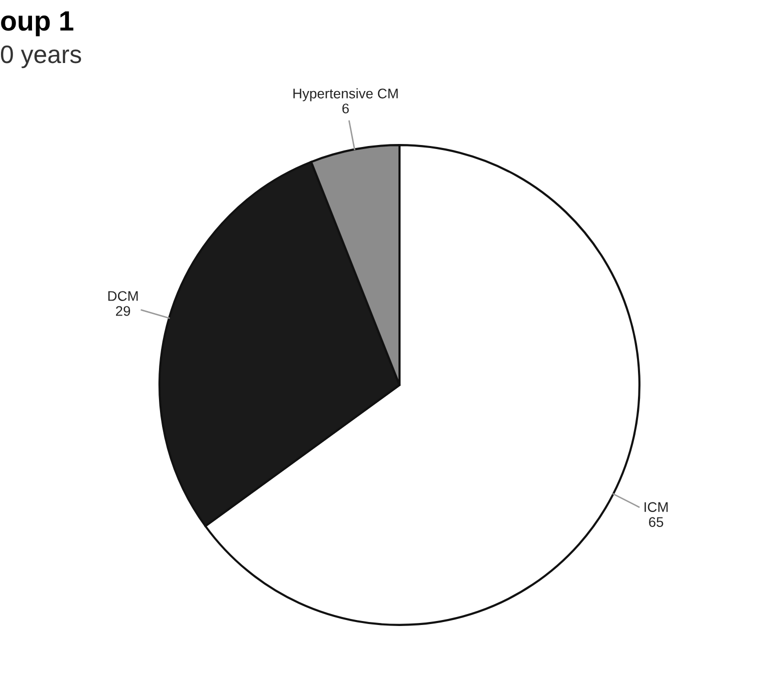  What do you see at coordinates (656, 522) in the screenshot?
I see `data-label: 65` at bounding box center [656, 522].